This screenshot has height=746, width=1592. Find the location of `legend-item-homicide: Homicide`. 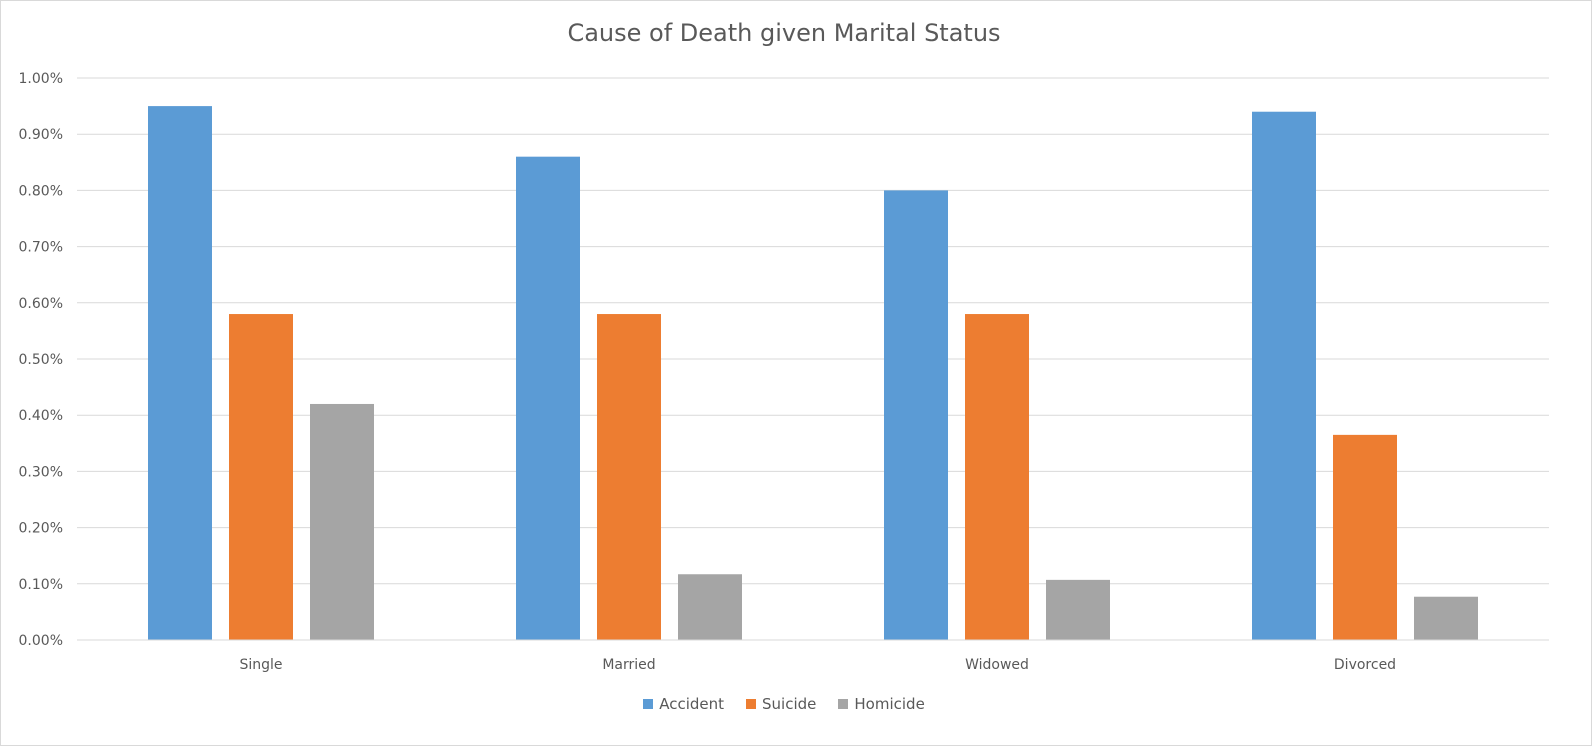

legend-item-homicide: Homicide is located at coordinates (881, 704).